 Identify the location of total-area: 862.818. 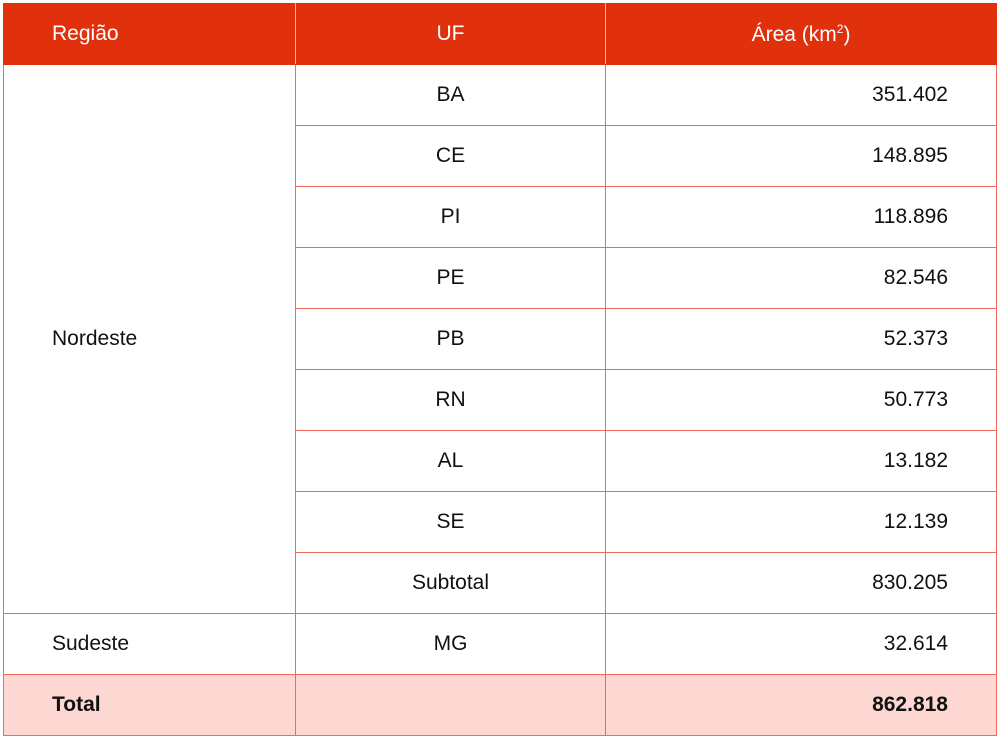
(801, 705).